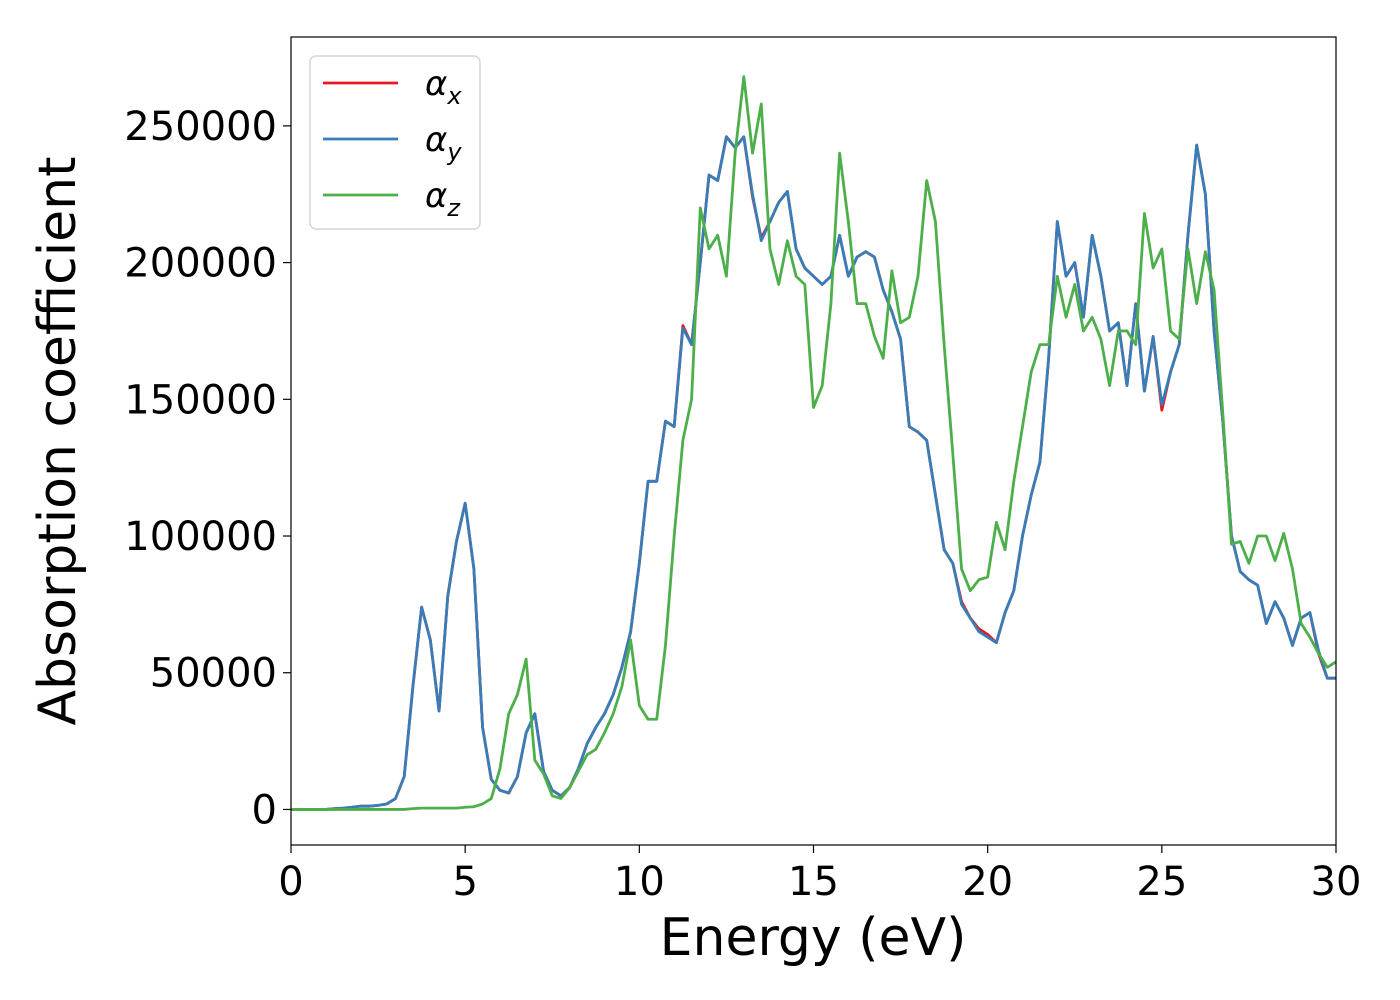  What do you see at coordinates (987, 882) in the screenshot?
I see `x-tick-label: 20` at bounding box center [987, 882].